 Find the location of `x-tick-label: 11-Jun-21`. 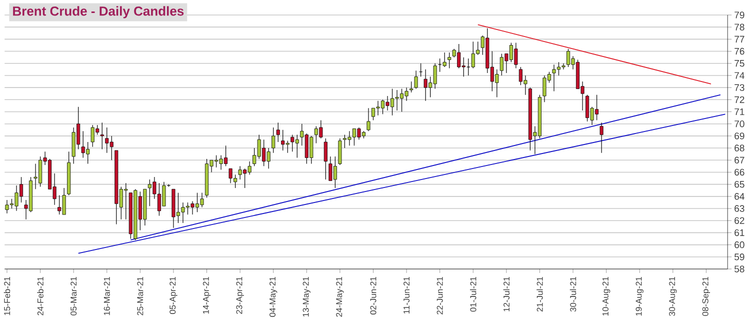

x-tick-label: 11-Jun-21 is located at coordinates (407, 295).